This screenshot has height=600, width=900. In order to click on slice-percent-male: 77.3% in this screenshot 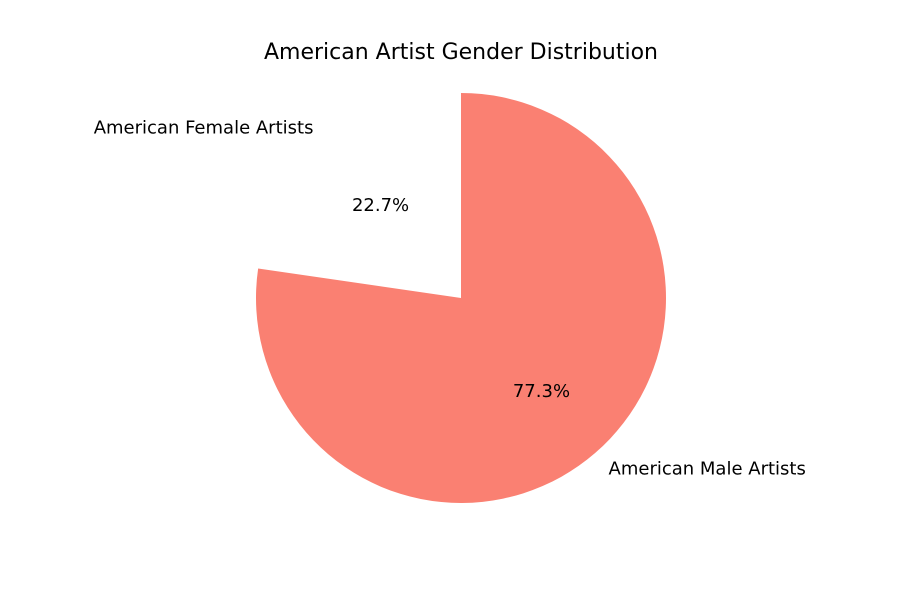, I will do `click(541, 391)`.